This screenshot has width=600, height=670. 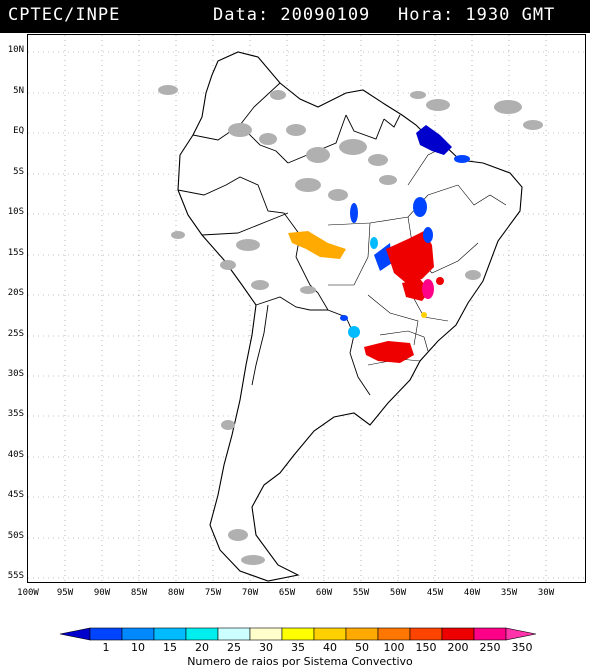 I want to click on lon-label-30w: 30W, so click(x=546, y=593).